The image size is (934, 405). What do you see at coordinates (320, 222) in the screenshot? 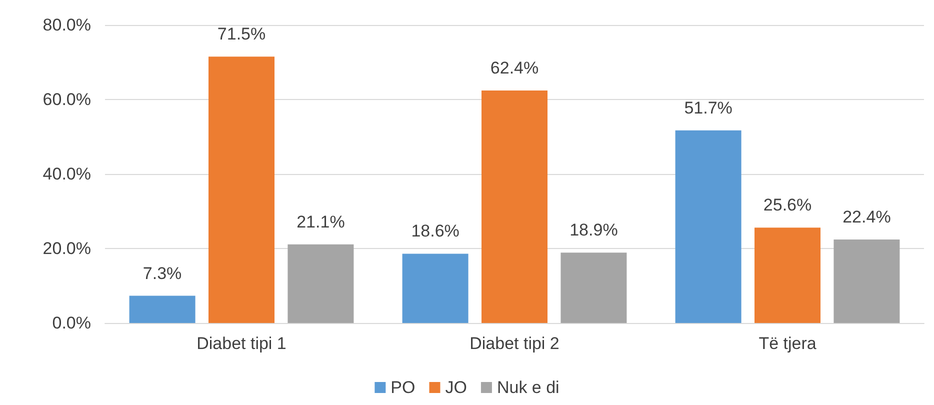
I see `data-label: 21.1%` at bounding box center [320, 222].